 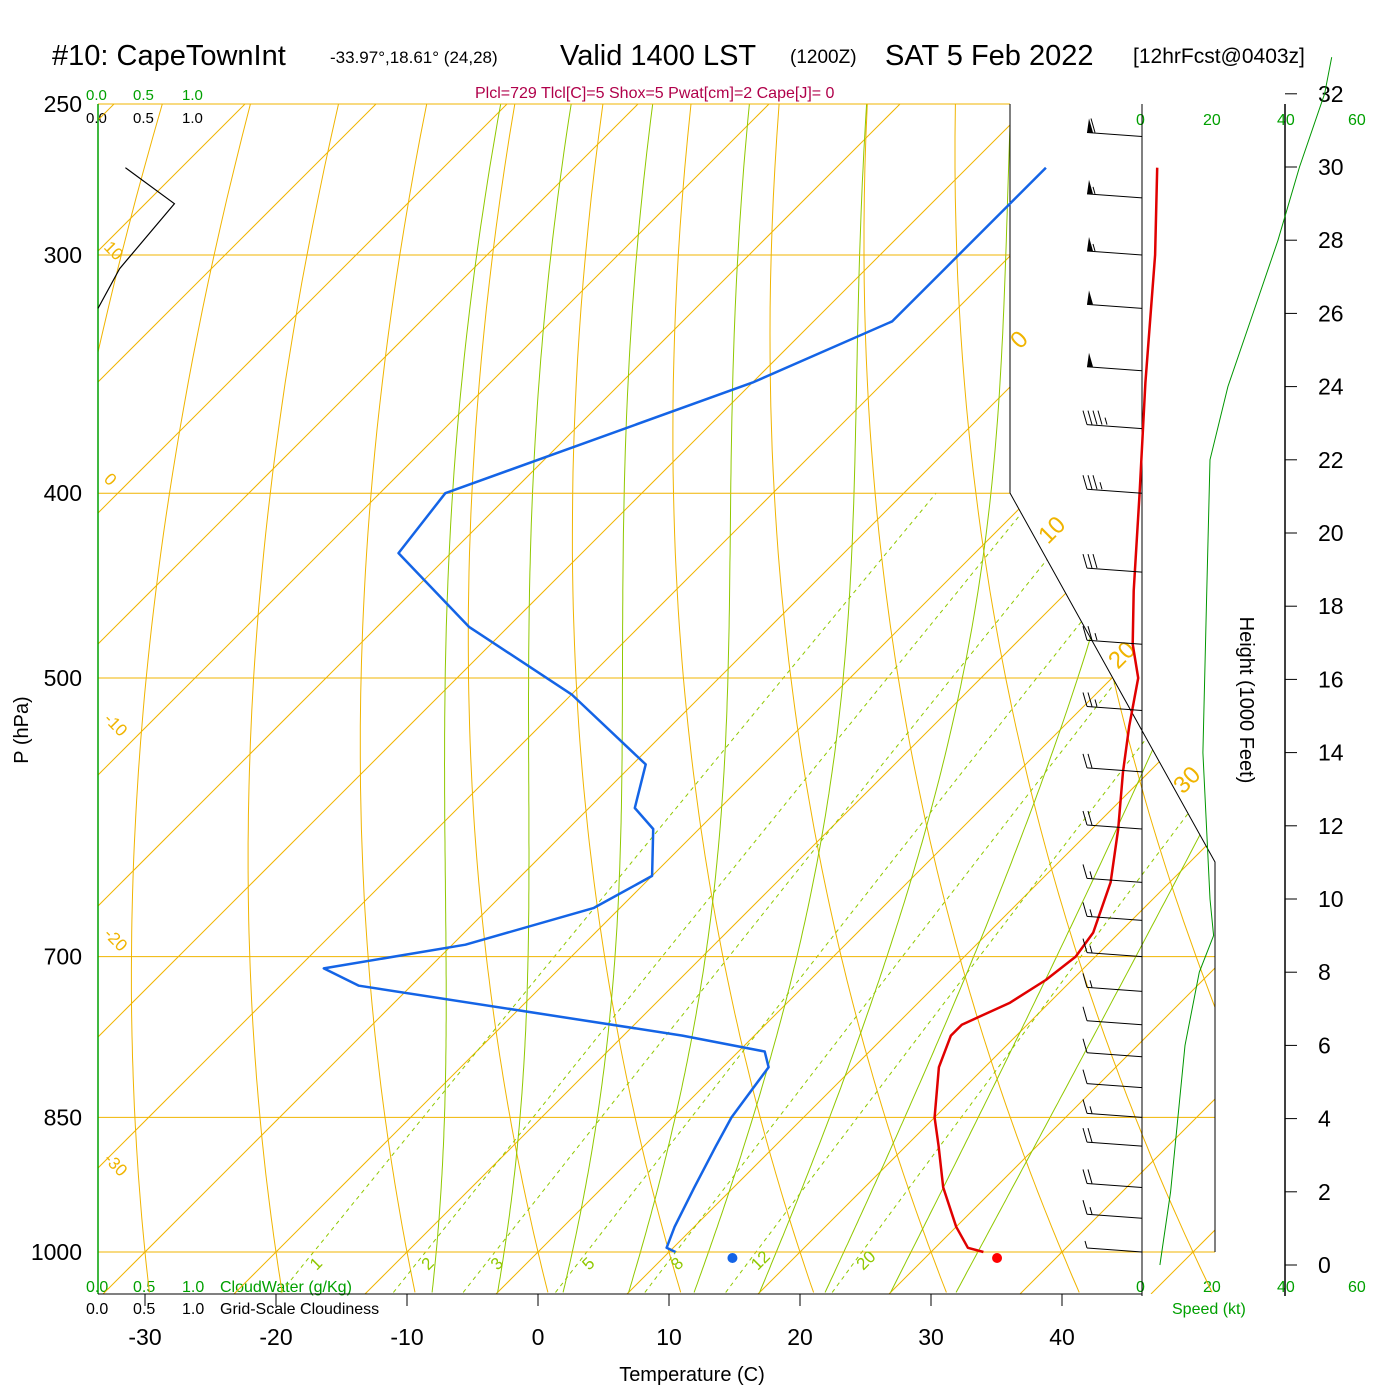 What do you see at coordinates (63, 255) in the screenshot?
I see `pressure-tick-label: 300` at bounding box center [63, 255].